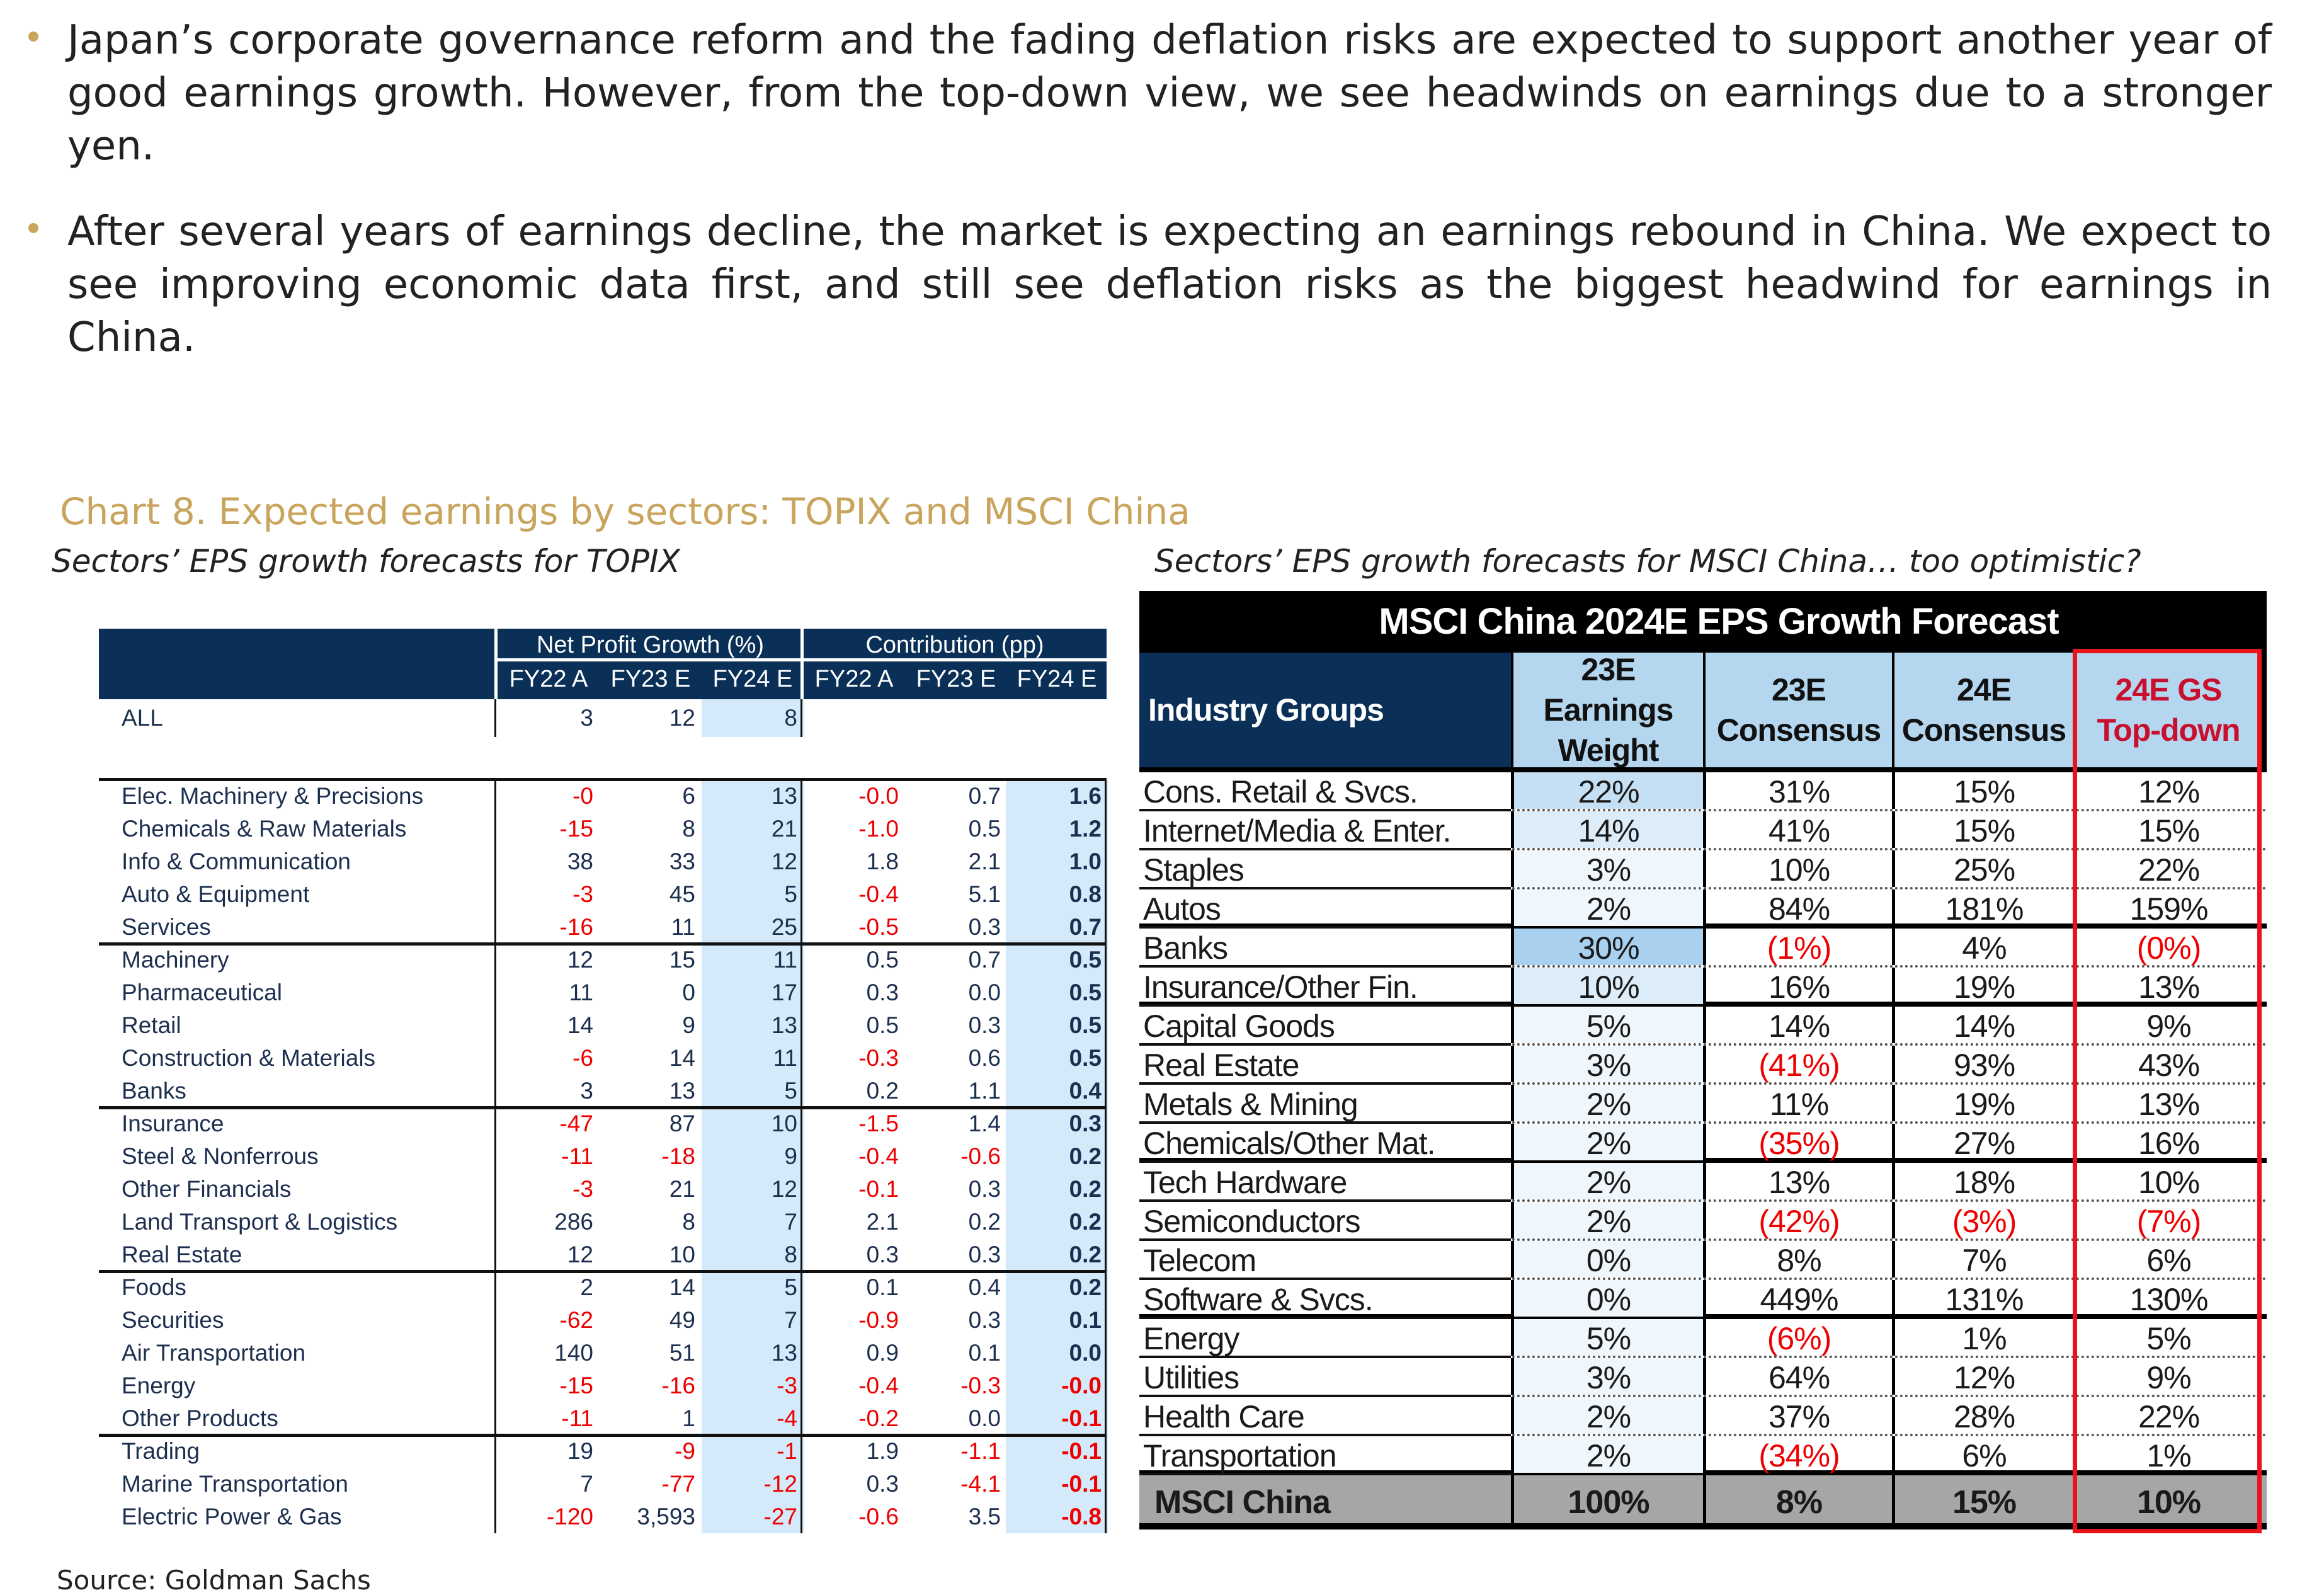 The width and height of the screenshot is (2324, 1595). Describe the element at coordinates (604, 1418) in the screenshot. I see `table-row: Other Products -11 1 -4 -0.2 0.0 -0.1` at that location.